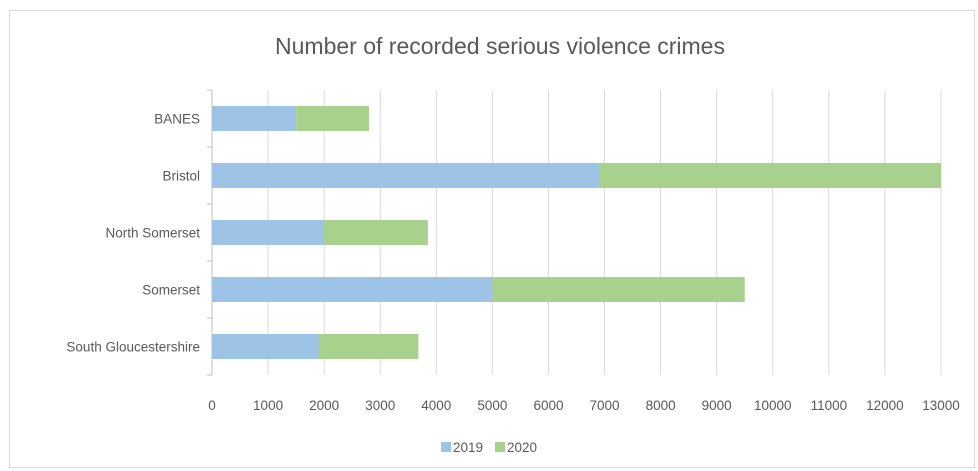  What do you see at coordinates (492, 405) in the screenshot?
I see `x-tick-label: 5000` at bounding box center [492, 405].